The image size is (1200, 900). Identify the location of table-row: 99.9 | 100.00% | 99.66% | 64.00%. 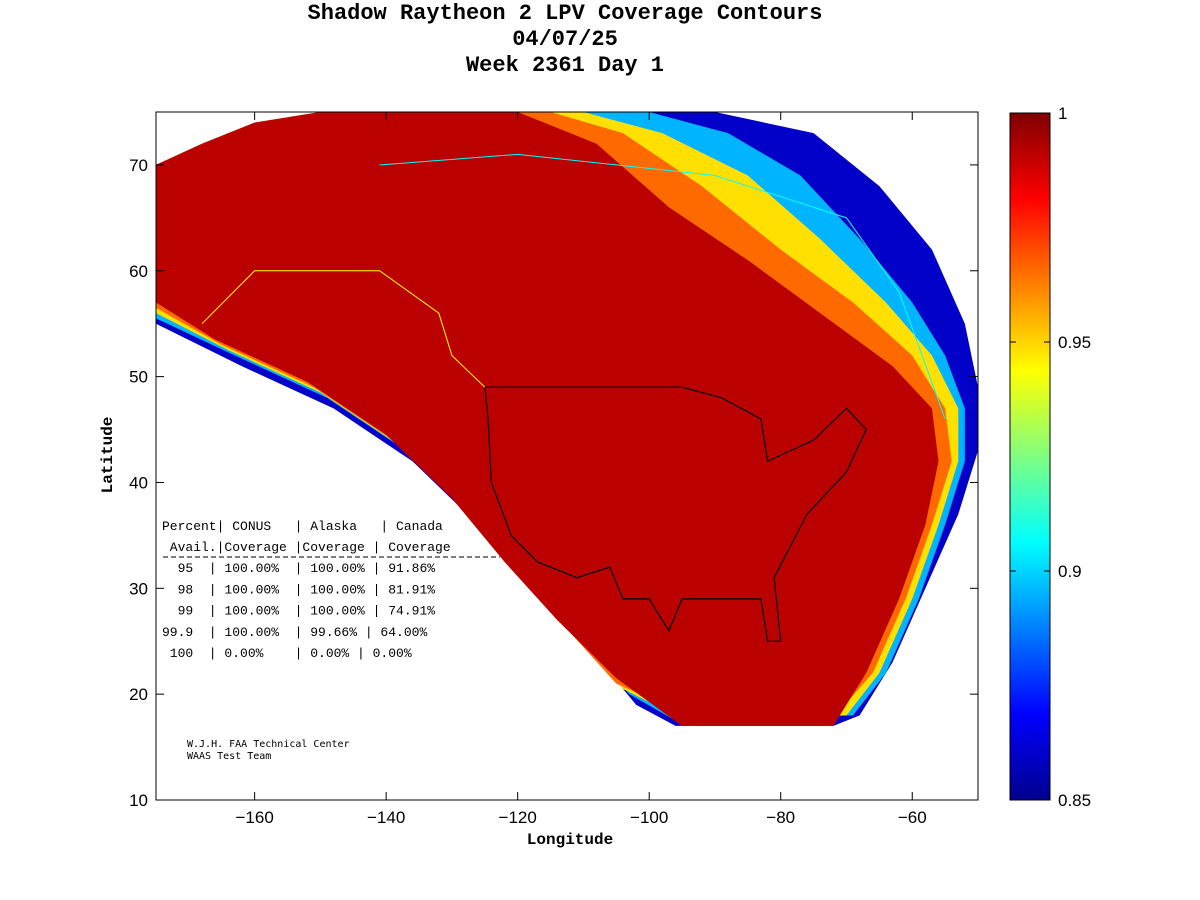
(294, 632).